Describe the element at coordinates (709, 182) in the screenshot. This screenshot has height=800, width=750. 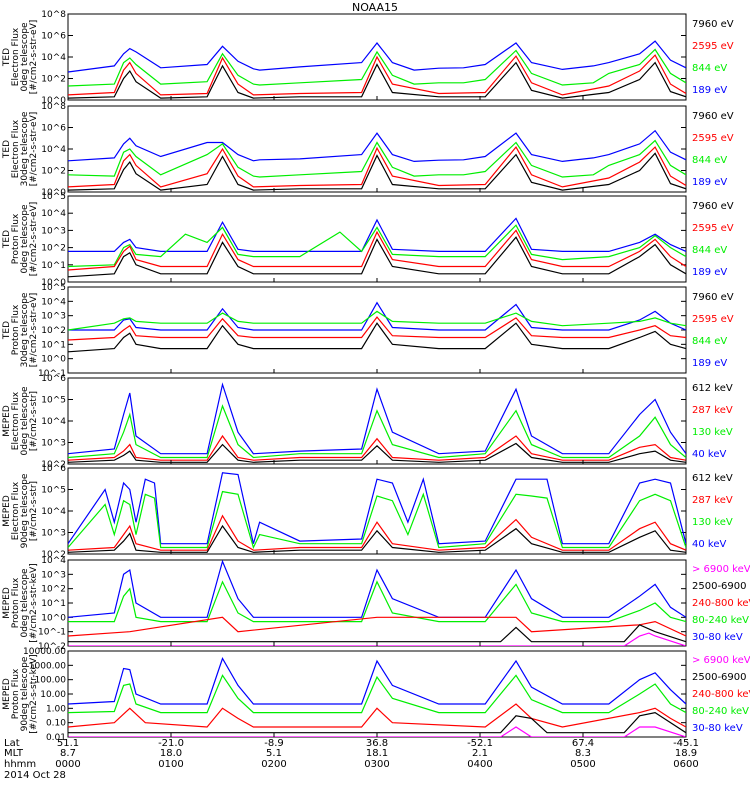
I see `legend-entry: 189 eV` at that location.